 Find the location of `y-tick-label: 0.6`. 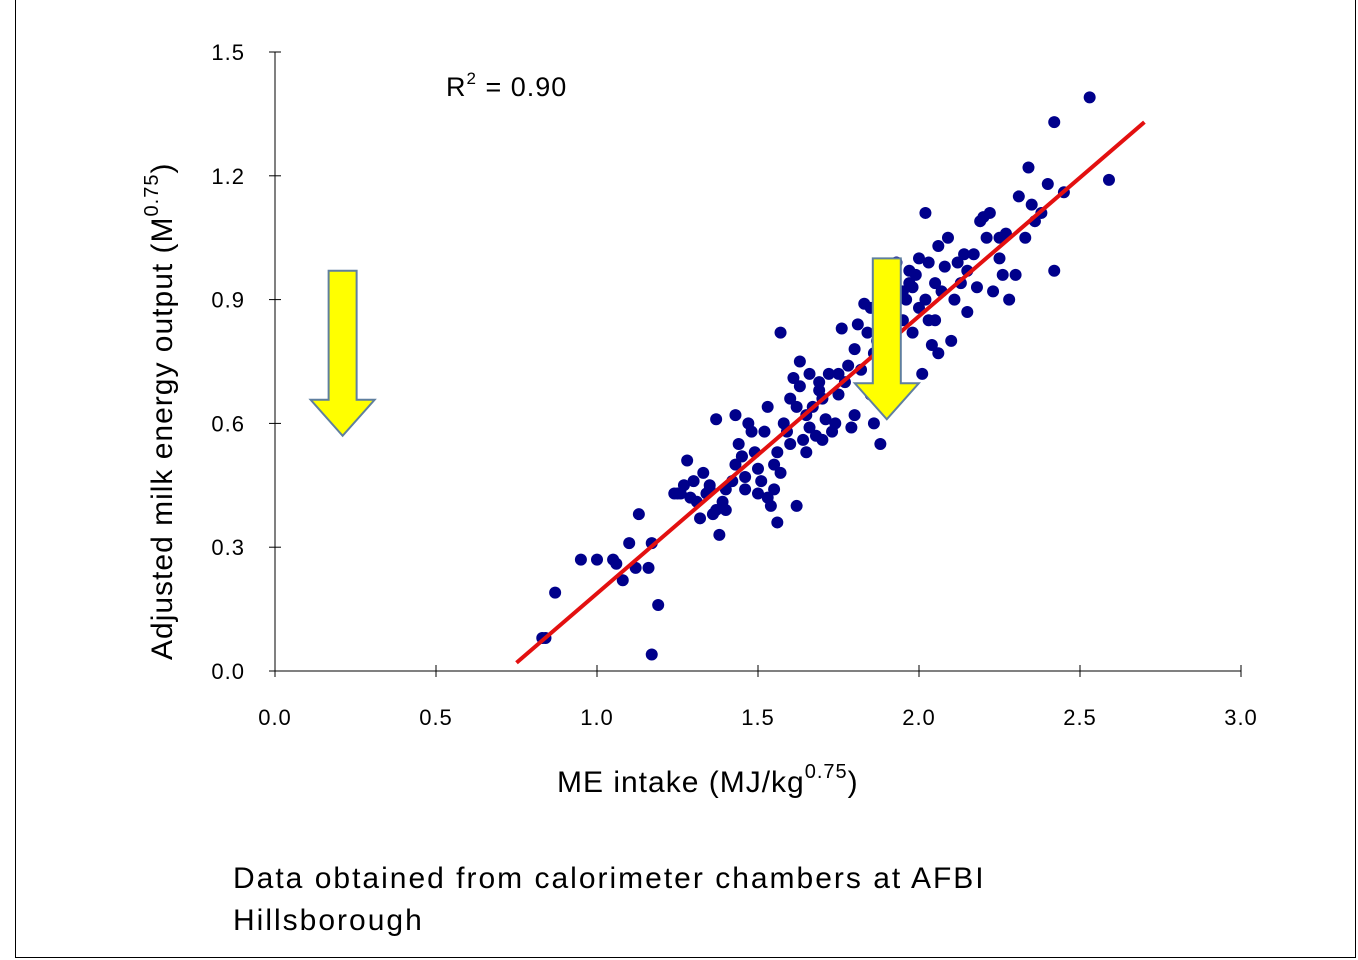

y-tick-label: 0.6 is located at coordinates (228, 423).